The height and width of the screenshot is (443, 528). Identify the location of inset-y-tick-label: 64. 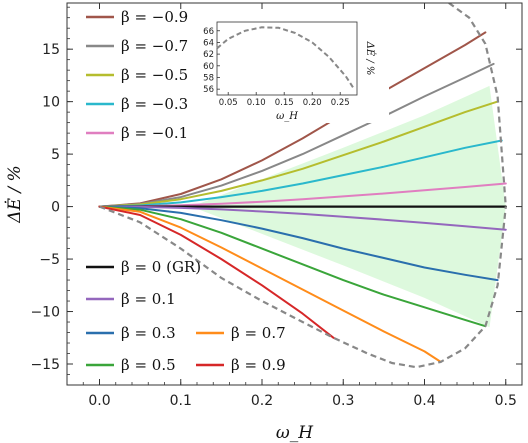
(208, 43).